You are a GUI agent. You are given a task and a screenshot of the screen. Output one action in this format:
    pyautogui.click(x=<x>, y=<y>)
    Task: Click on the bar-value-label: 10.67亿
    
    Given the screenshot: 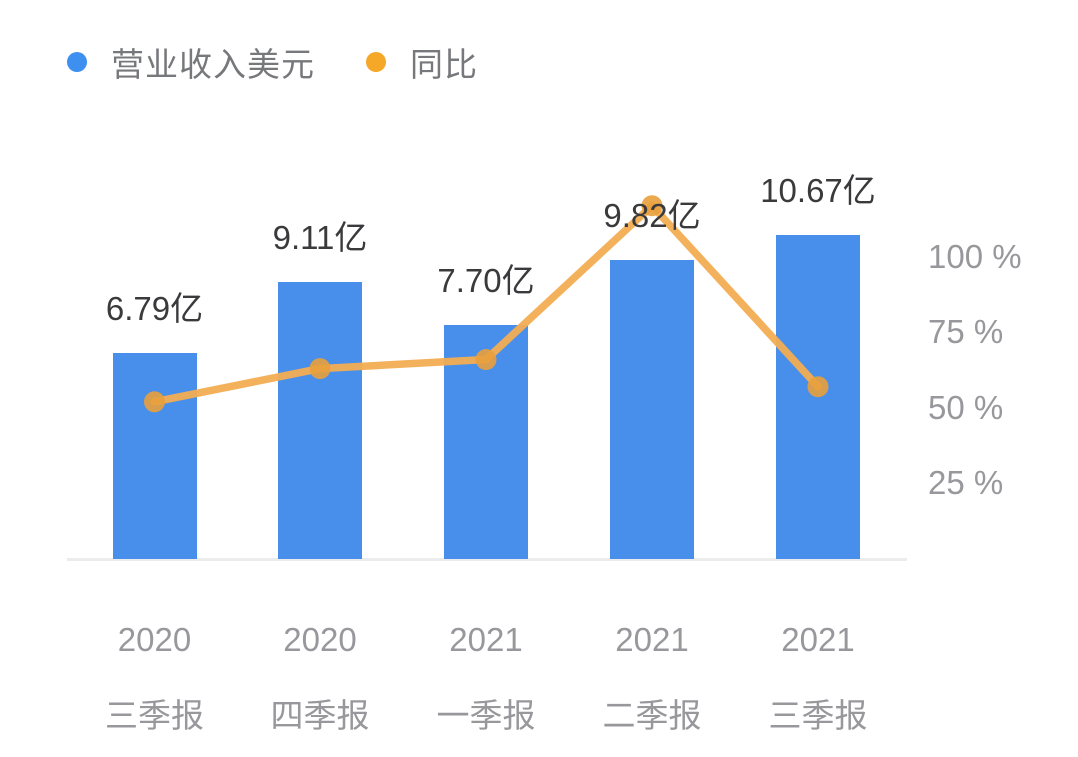 What is the action you would take?
    pyautogui.click(x=818, y=190)
    